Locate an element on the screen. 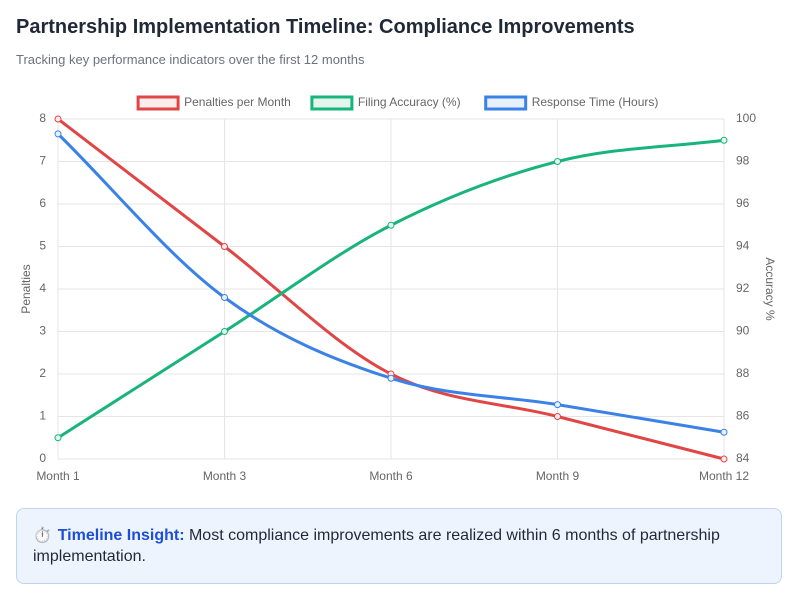 The width and height of the screenshot is (800, 600). y-right-axis-title: Accuracy % is located at coordinates (770, 289).